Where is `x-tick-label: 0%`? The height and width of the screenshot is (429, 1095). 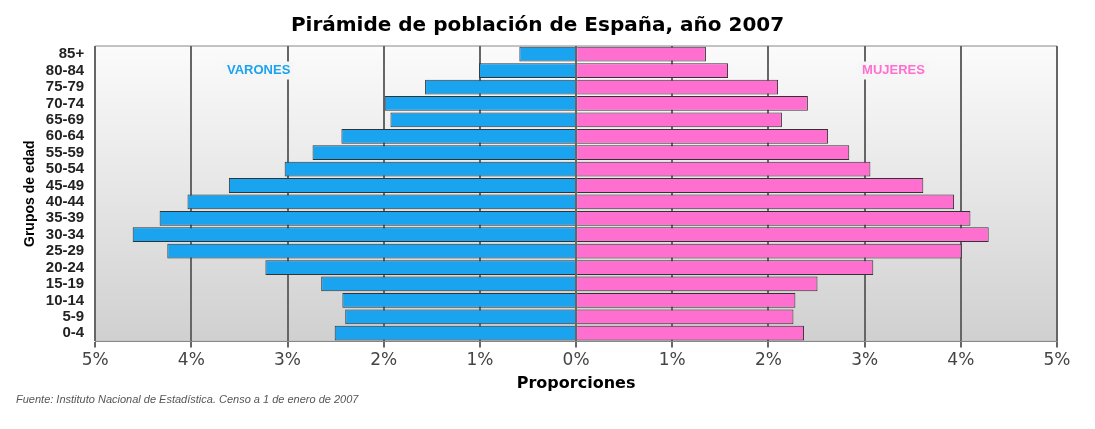 x-tick-label: 0% is located at coordinates (576, 359).